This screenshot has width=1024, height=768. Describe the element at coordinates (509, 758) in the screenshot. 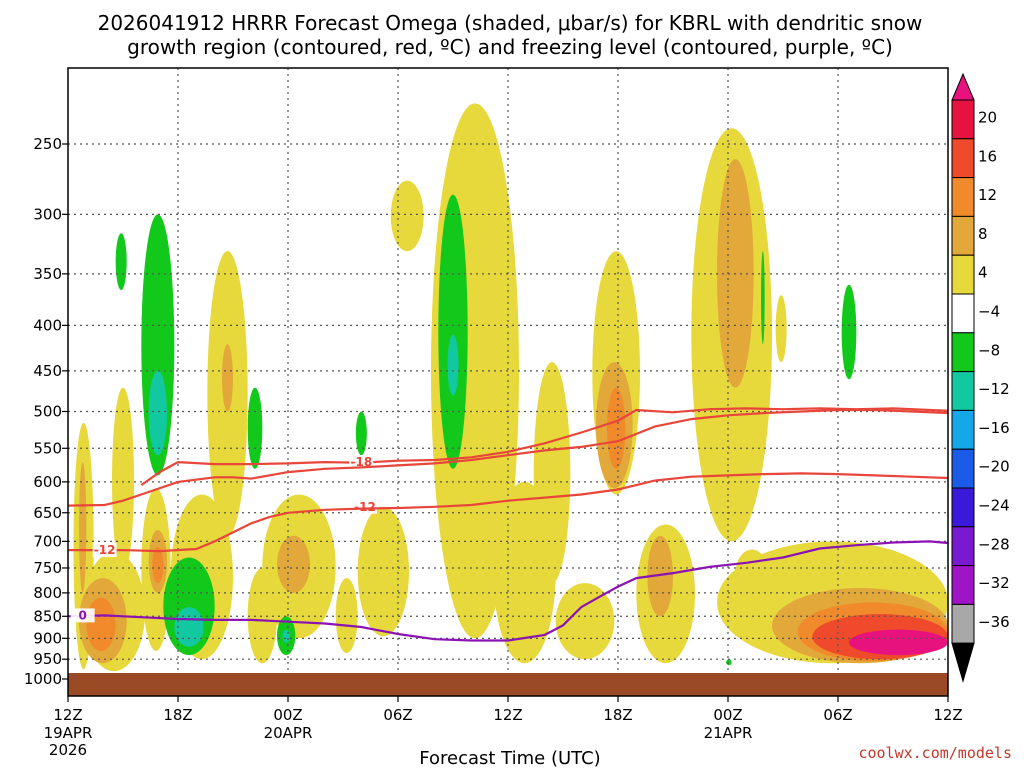

I see `x-axis-label: Forecast Time (UTC)` at that location.